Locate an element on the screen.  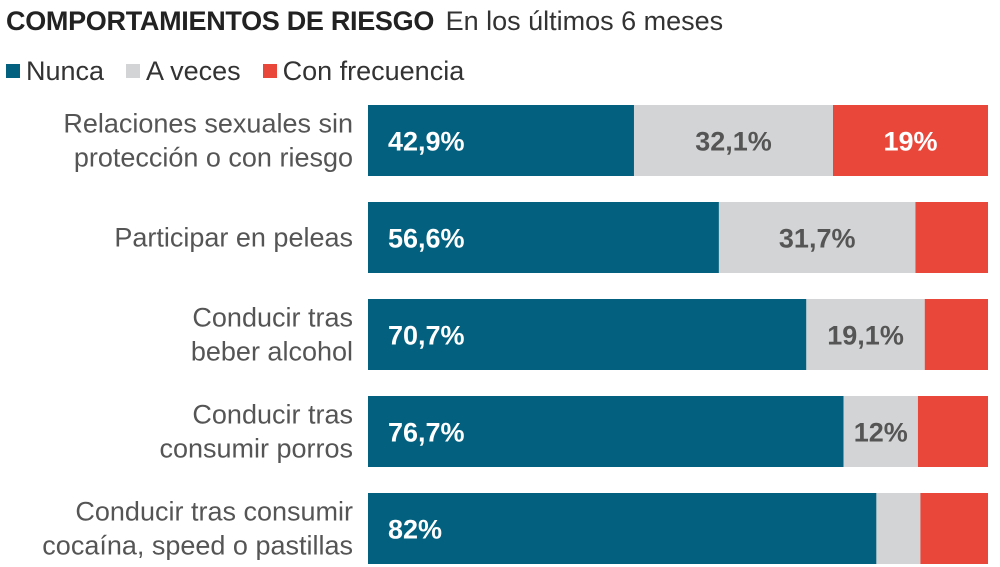
chart-title-main: COMPORTAMIENTOS DE RIESGO is located at coordinates (220, 21).